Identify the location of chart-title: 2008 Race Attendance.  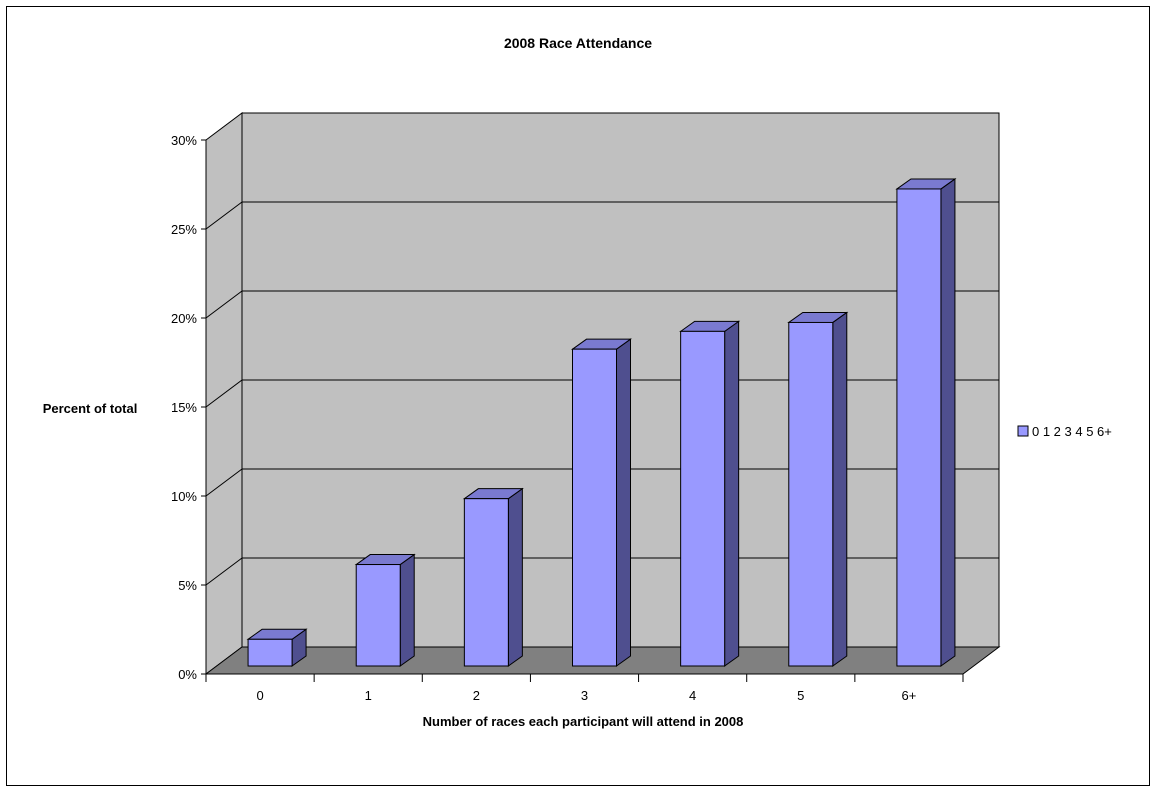
(578, 43).